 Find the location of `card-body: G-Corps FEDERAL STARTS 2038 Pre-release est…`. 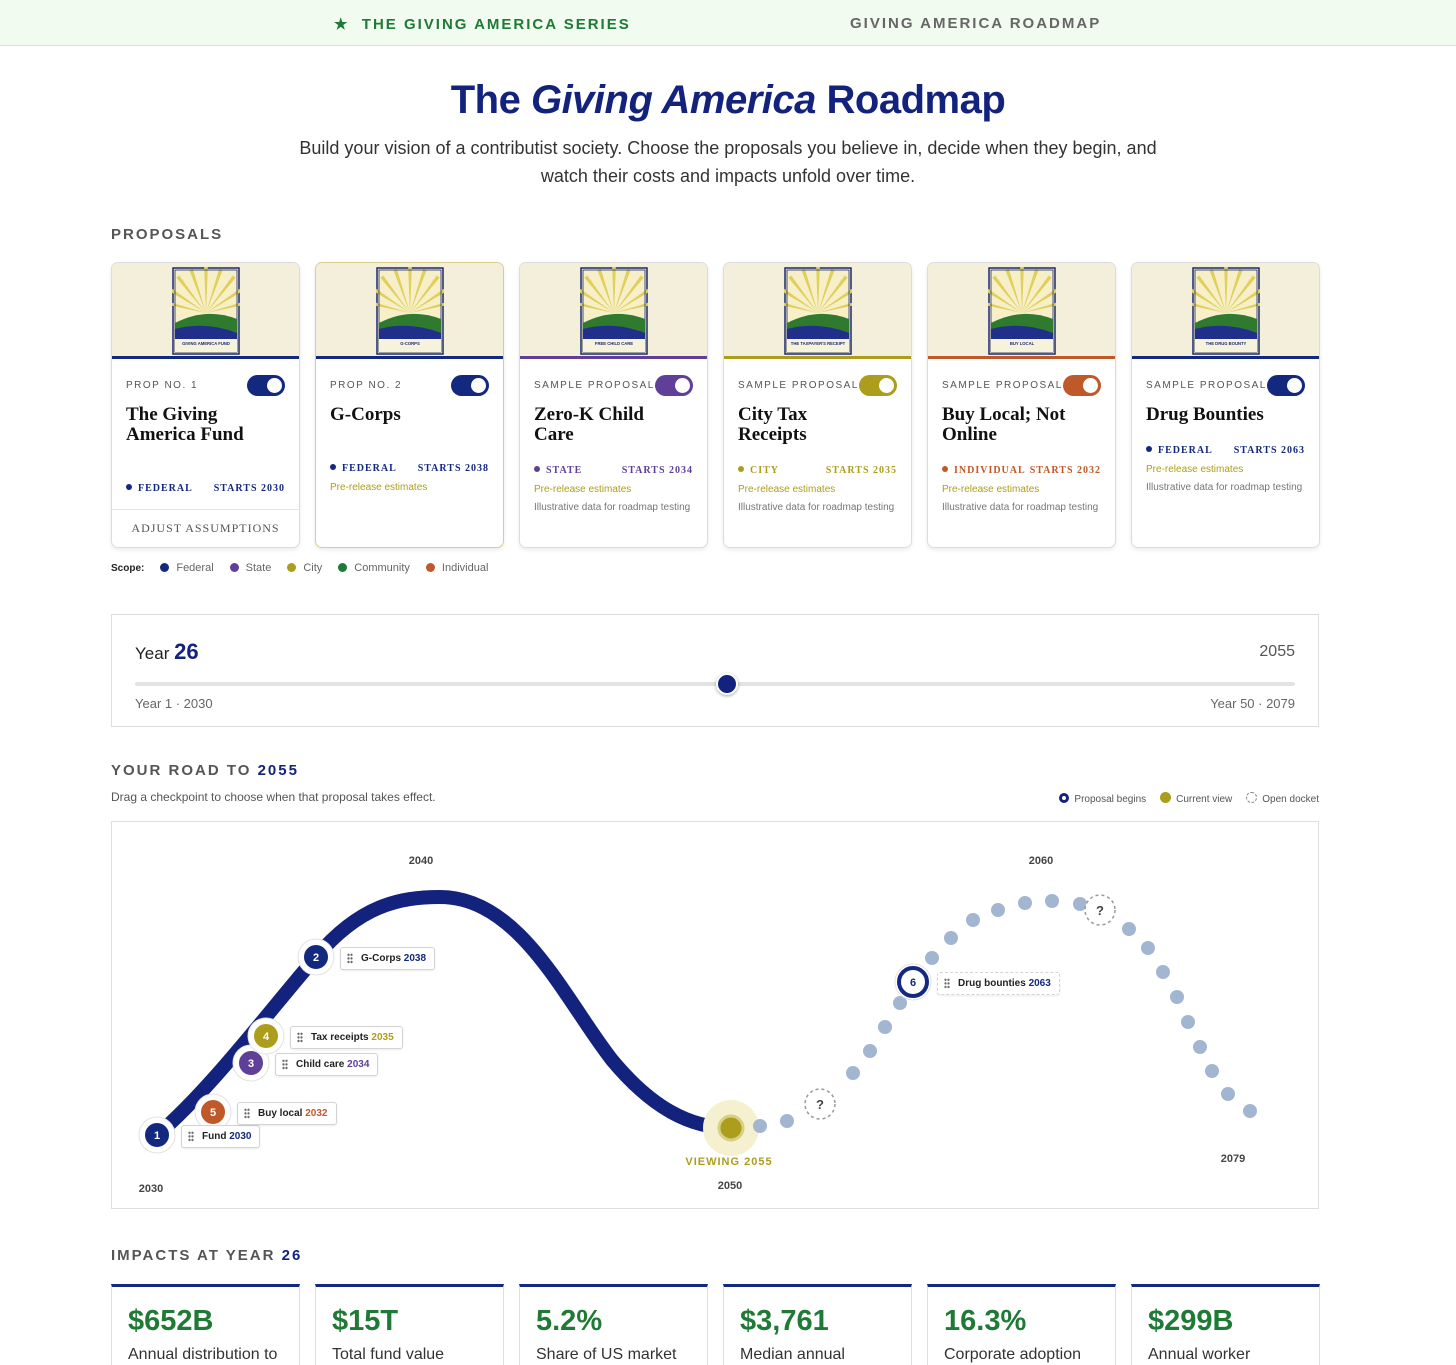

card-body: G-Corps FEDERAL STARTS 2038 Pre-release est… is located at coordinates (409, 449).